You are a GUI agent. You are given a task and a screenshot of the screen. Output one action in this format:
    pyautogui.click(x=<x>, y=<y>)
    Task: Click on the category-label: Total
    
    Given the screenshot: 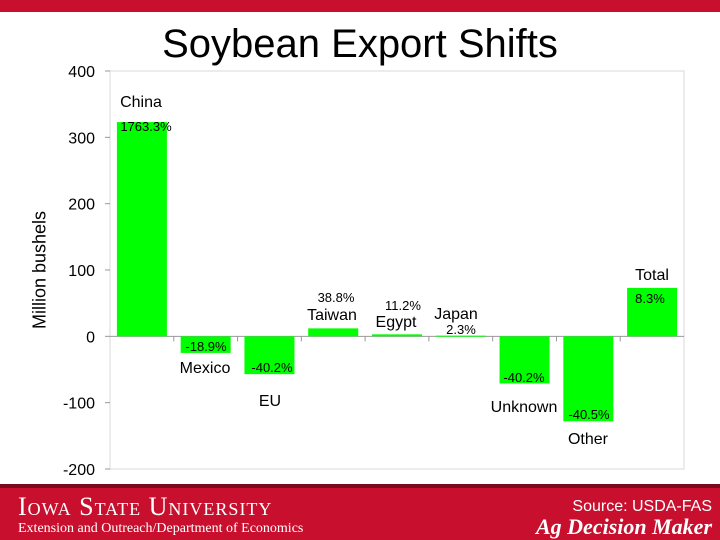 What is the action you would take?
    pyautogui.click(x=652, y=275)
    